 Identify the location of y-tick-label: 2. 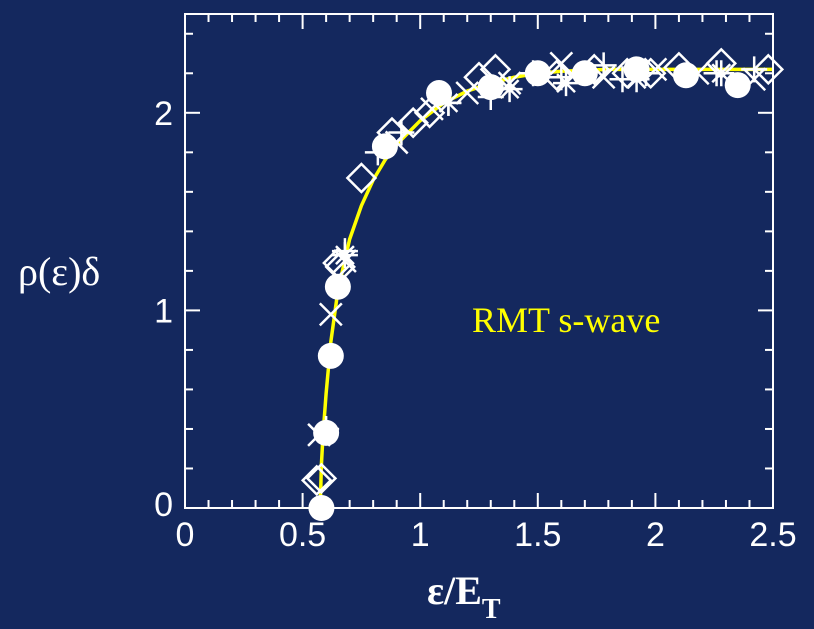
(163, 114).